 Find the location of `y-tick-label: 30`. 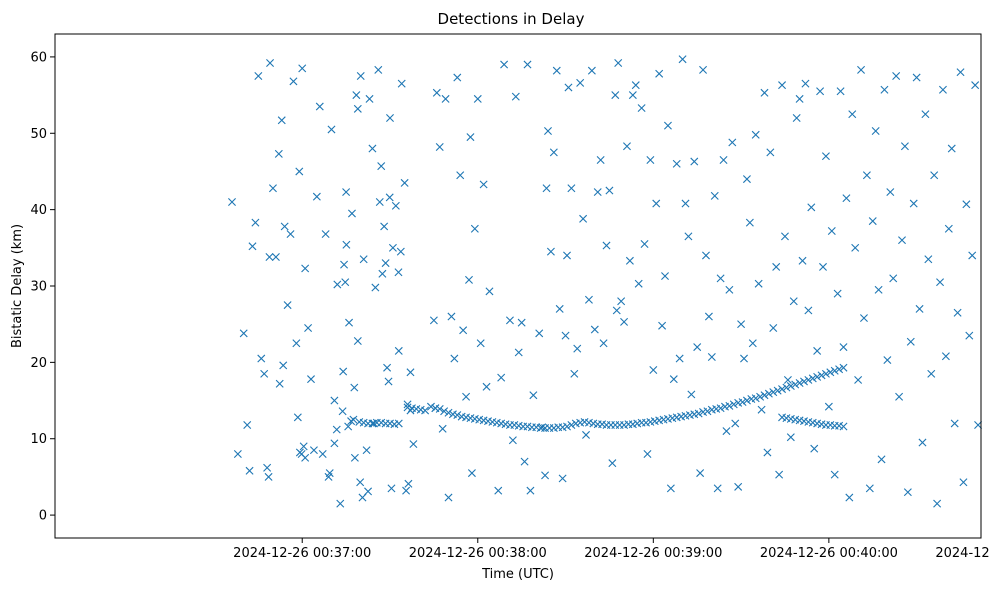

y-tick-label: 30 is located at coordinates (38, 287).